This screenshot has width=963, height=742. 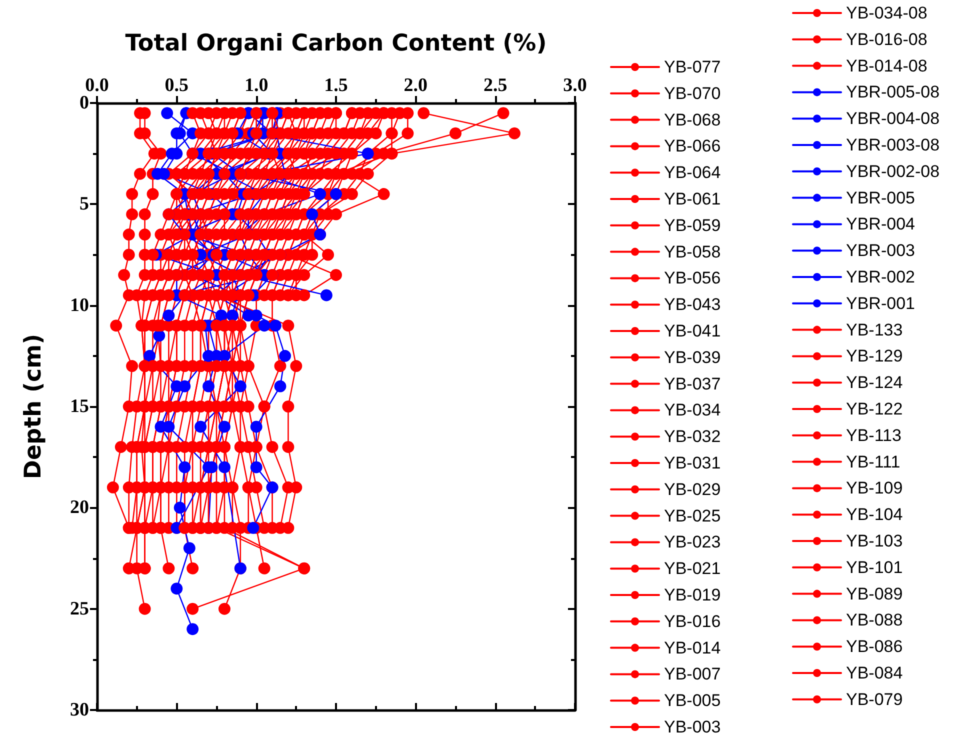 I want to click on legend-label: YBR-005-08, so click(x=893, y=92).